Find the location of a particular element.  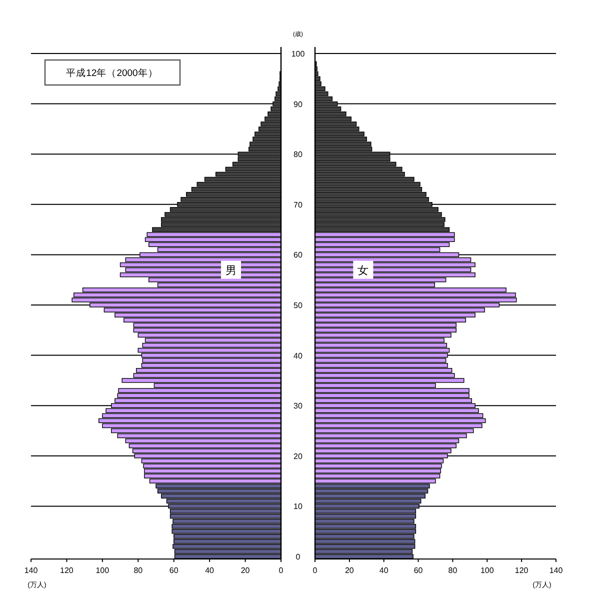

y-tick-label: 70 is located at coordinates (298, 205).